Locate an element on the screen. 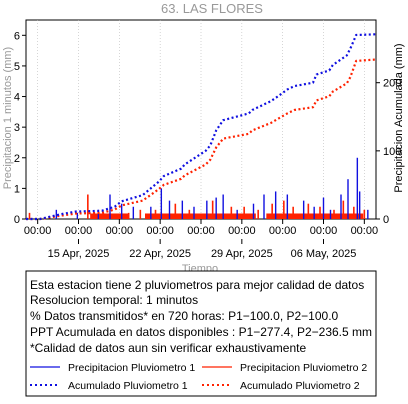  precipitation-bars-p1 is located at coordinates (212, 188).